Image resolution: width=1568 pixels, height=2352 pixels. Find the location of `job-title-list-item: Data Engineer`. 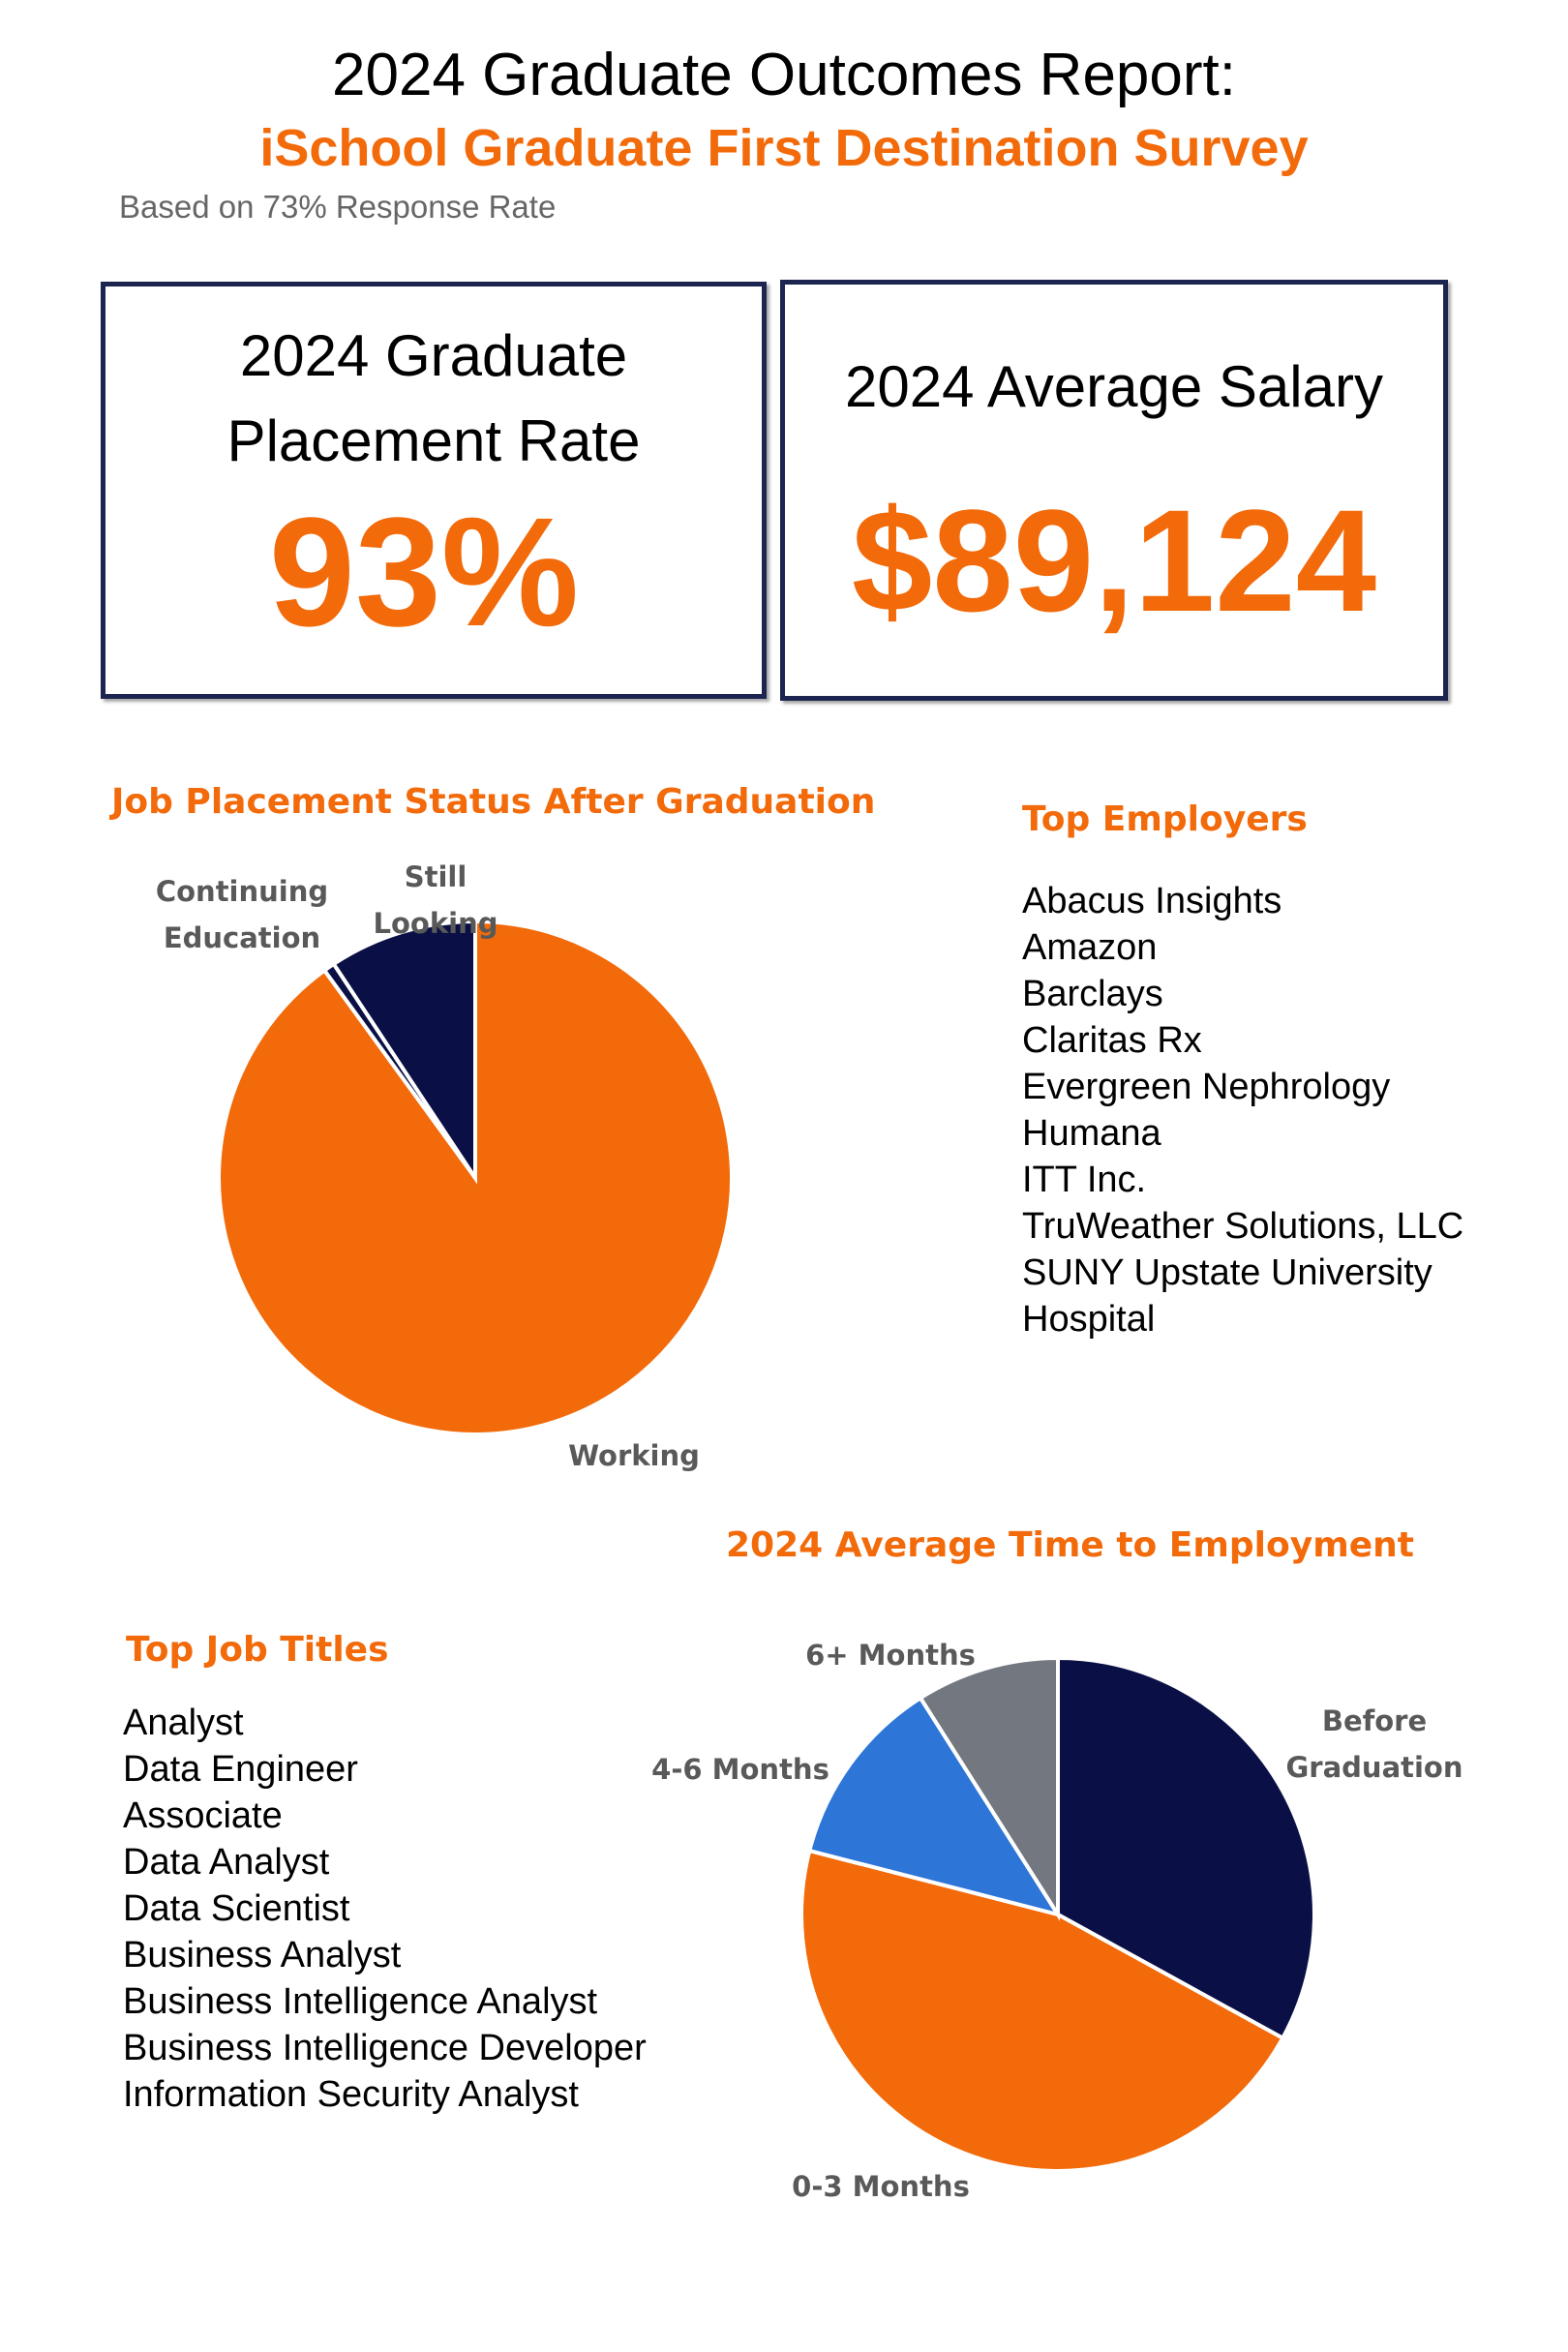

job-title-list-item: Data Engineer is located at coordinates (240, 1769).